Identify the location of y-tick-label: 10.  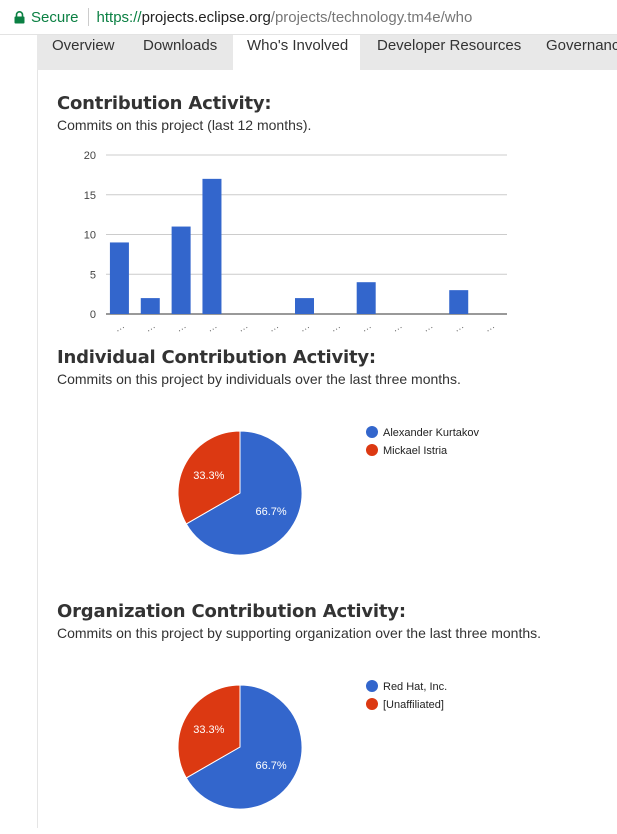
(90, 236).